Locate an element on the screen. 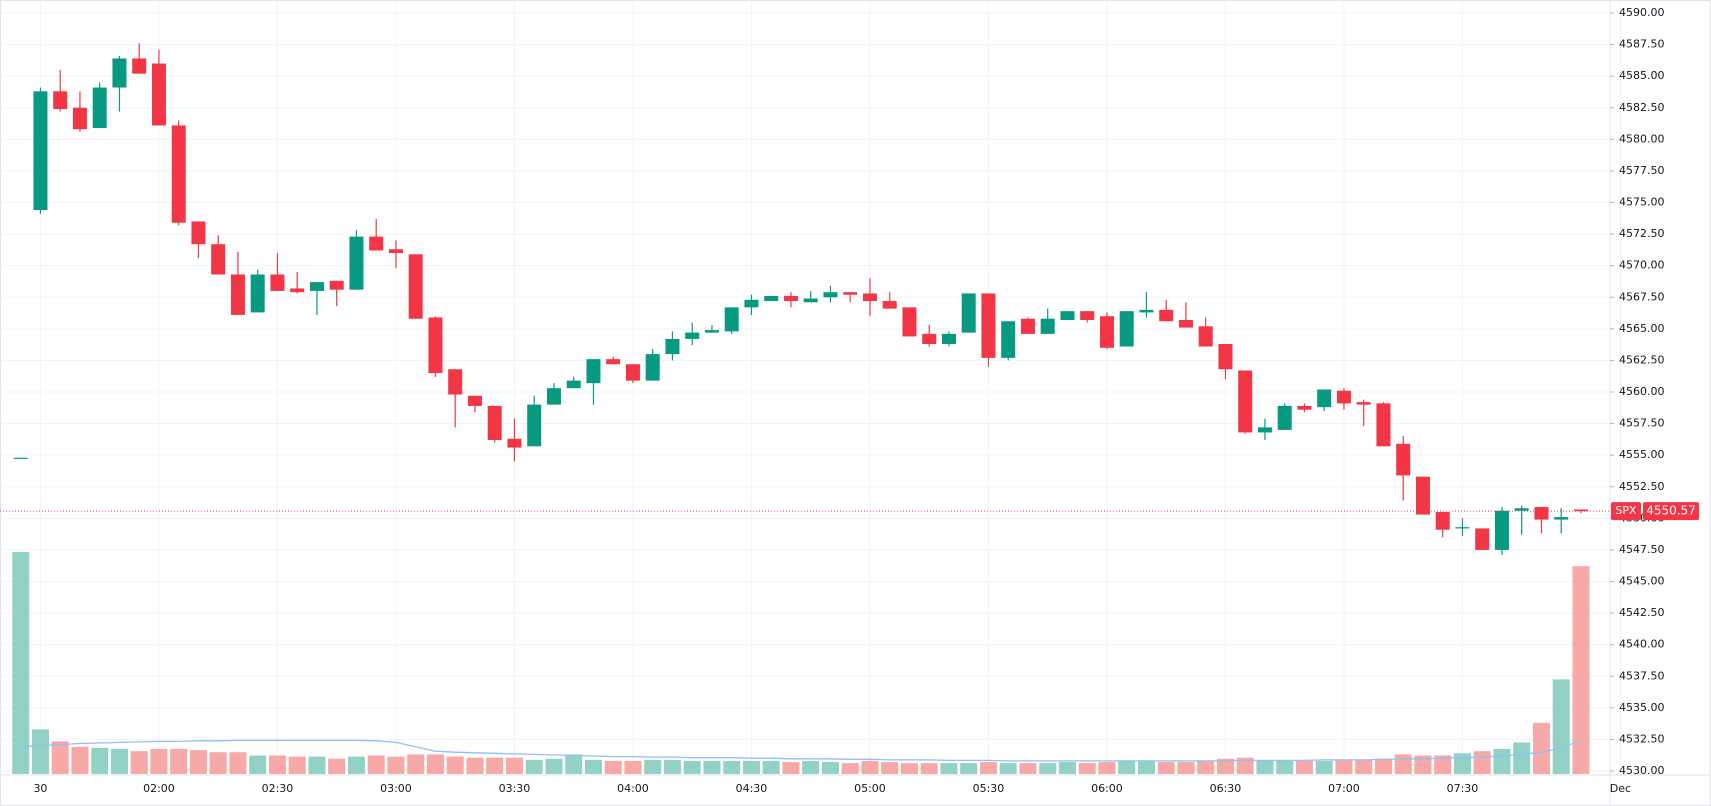 This screenshot has width=1711, height=806. y-tick-label: 4577.50 is located at coordinates (1642, 170).